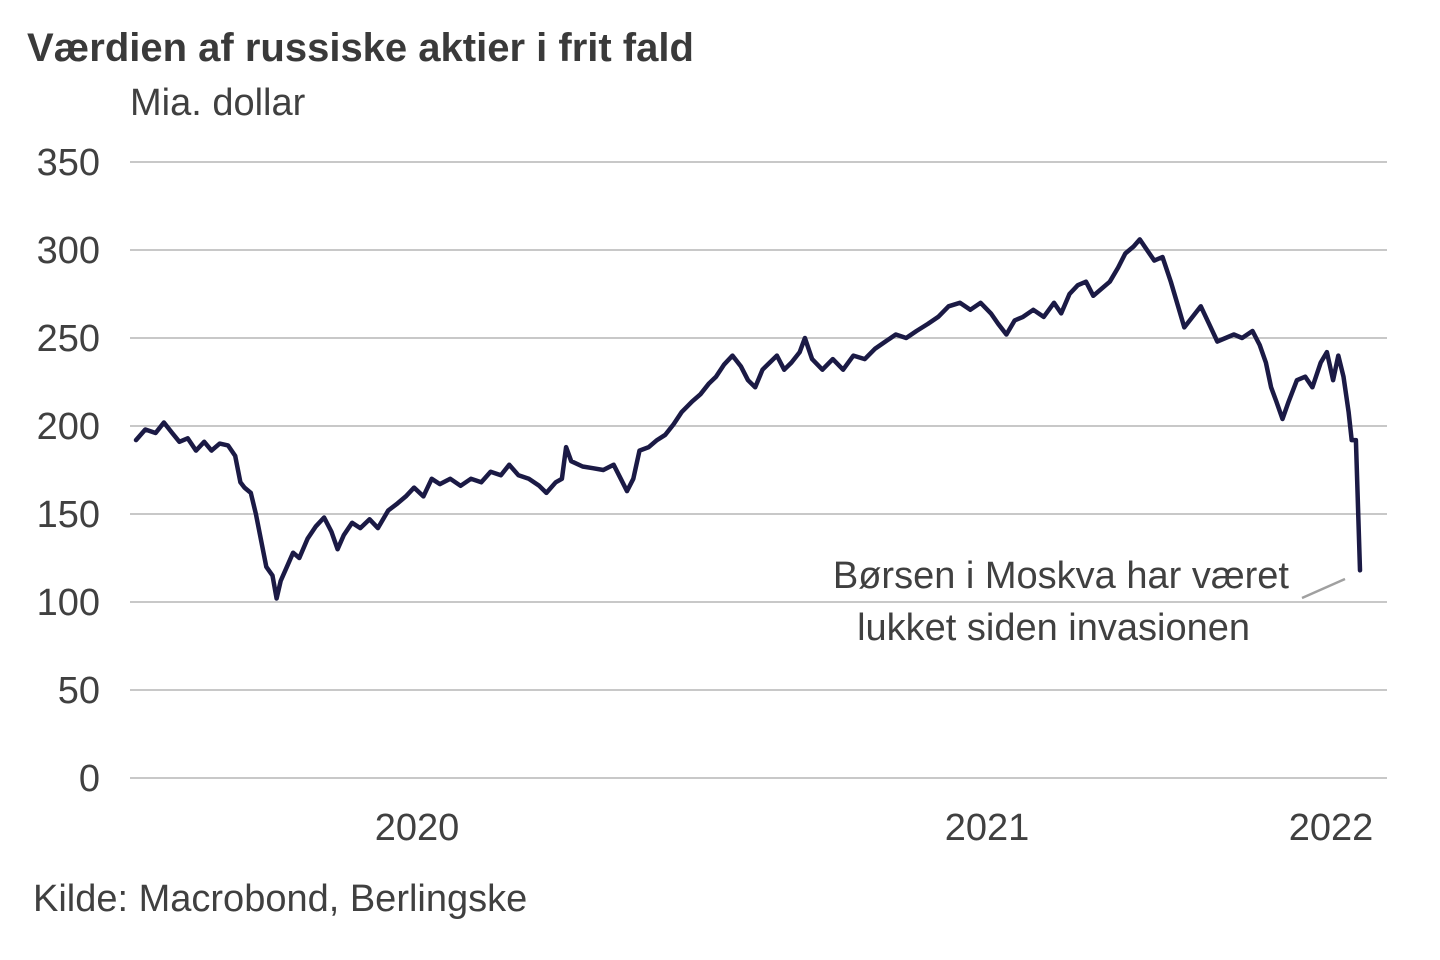 Image resolution: width=1440 pixels, height=960 pixels. What do you see at coordinates (68, 427) in the screenshot?
I see `y-tick-label: 200` at bounding box center [68, 427].